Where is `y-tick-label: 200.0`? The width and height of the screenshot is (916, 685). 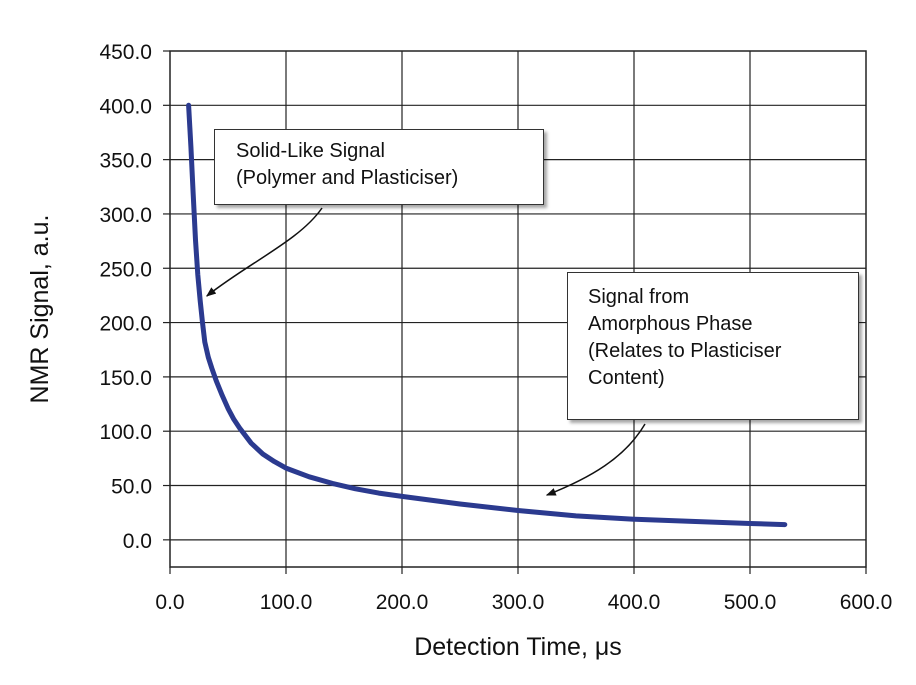 y-tick-label: 200.0 is located at coordinates (125, 324).